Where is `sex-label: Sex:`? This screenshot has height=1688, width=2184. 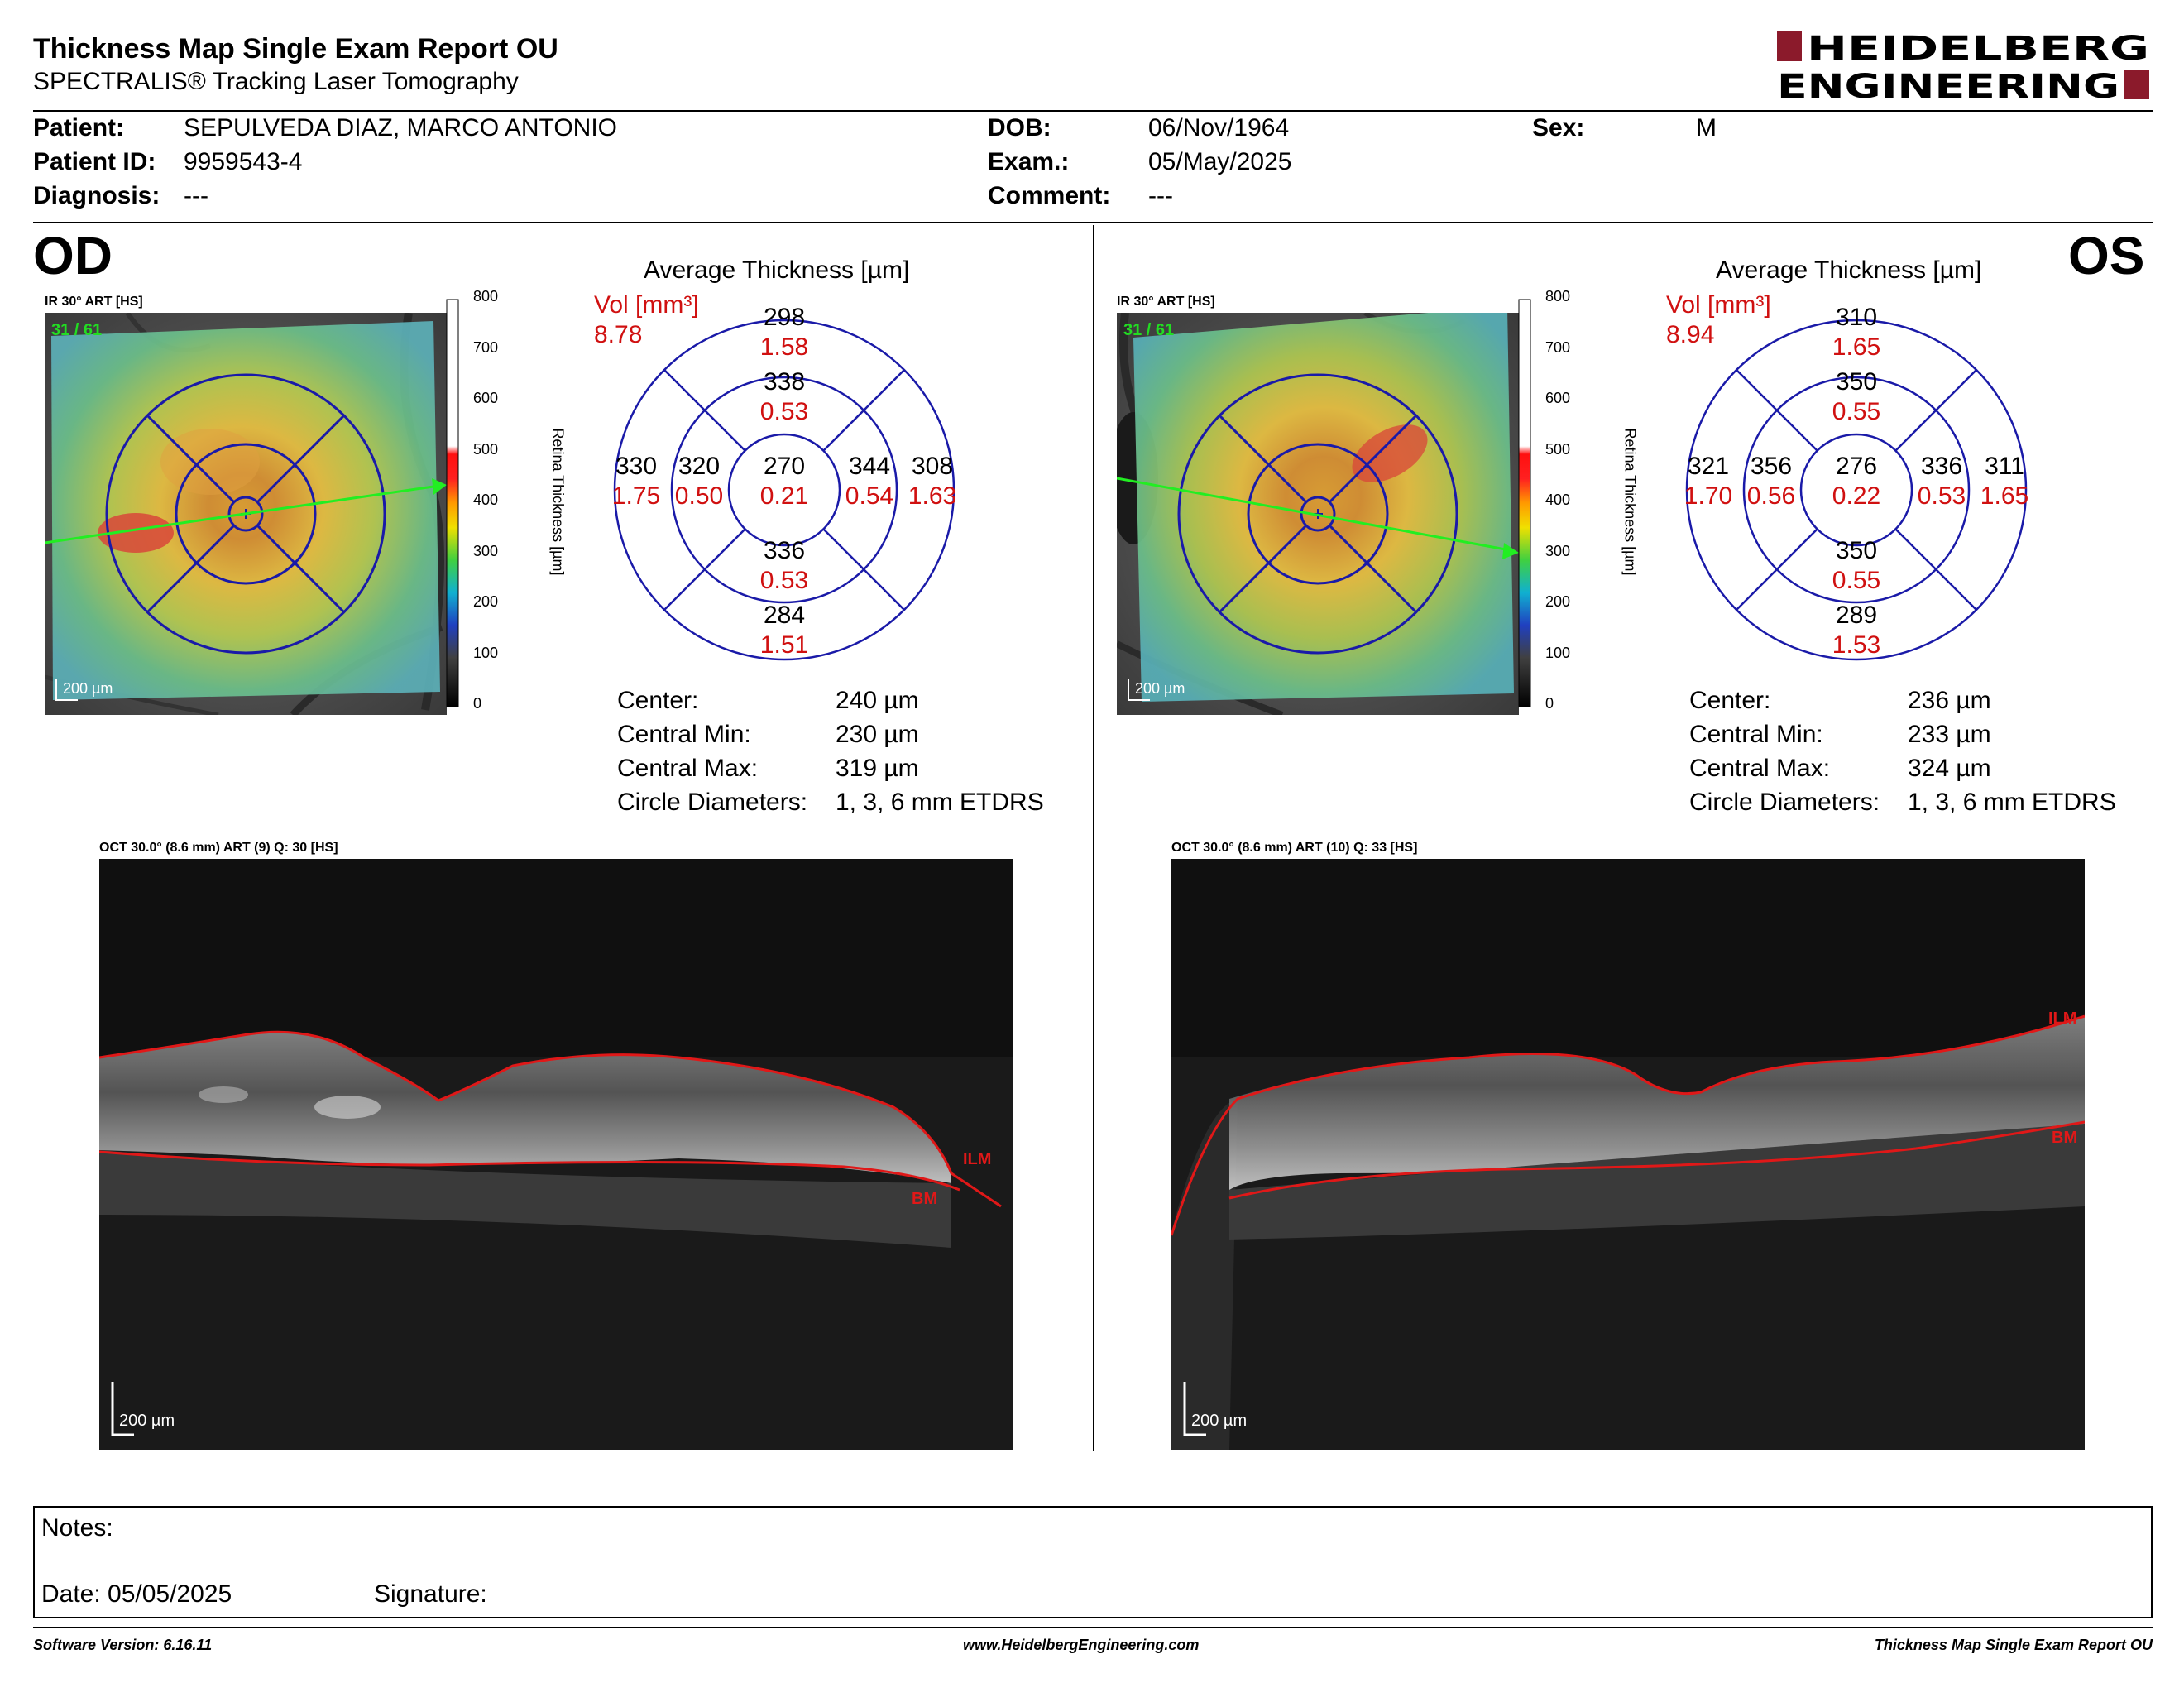
sex-label: Sex: is located at coordinates (1558, 127).